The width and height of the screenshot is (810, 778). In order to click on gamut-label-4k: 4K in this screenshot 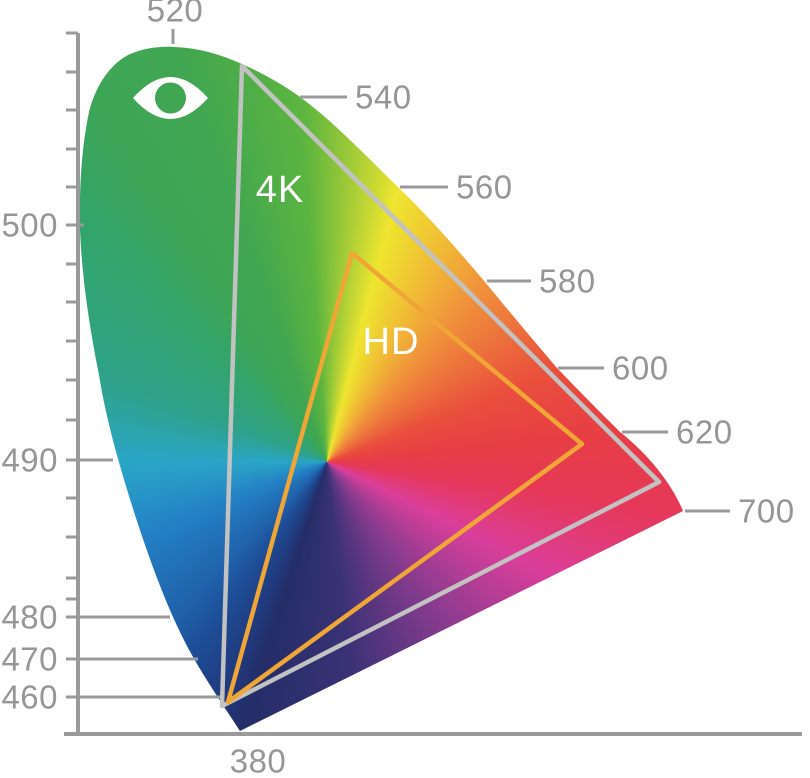, I will do `click(280, 190)`.